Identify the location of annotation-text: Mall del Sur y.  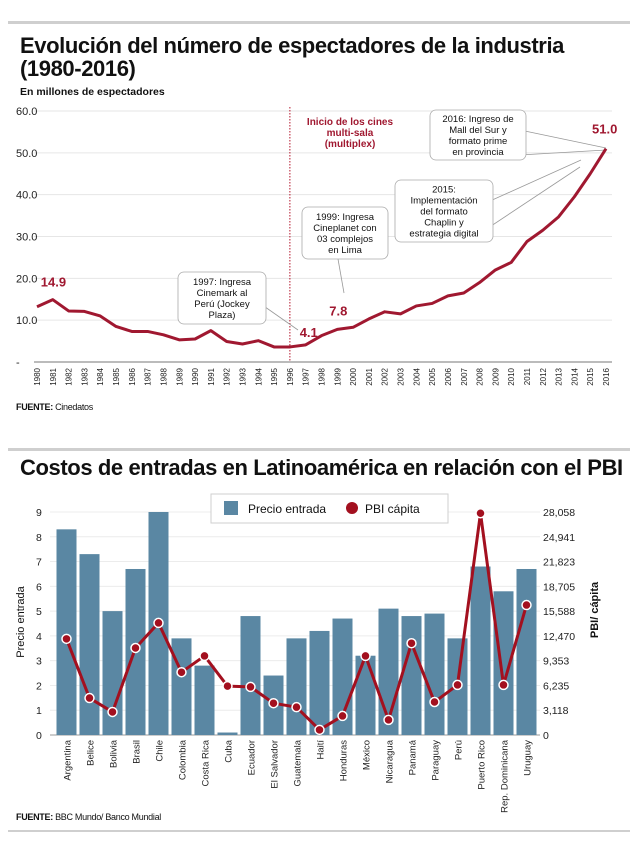
(478, 130).